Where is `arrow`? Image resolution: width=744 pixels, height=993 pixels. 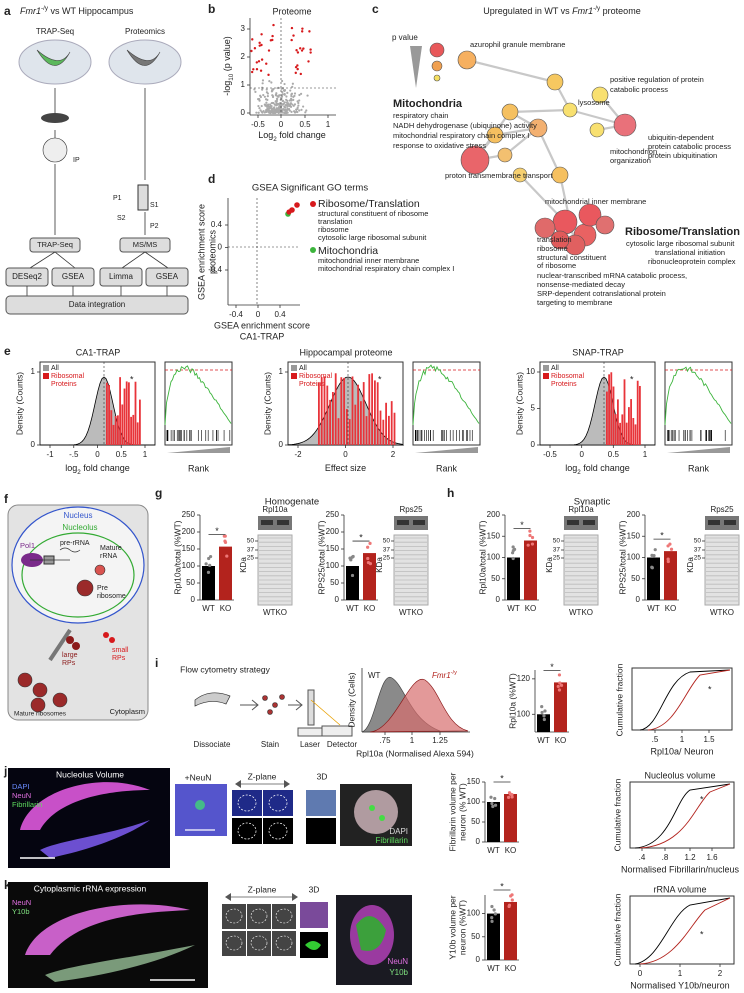 arrow is located at coordinates (249, 705).